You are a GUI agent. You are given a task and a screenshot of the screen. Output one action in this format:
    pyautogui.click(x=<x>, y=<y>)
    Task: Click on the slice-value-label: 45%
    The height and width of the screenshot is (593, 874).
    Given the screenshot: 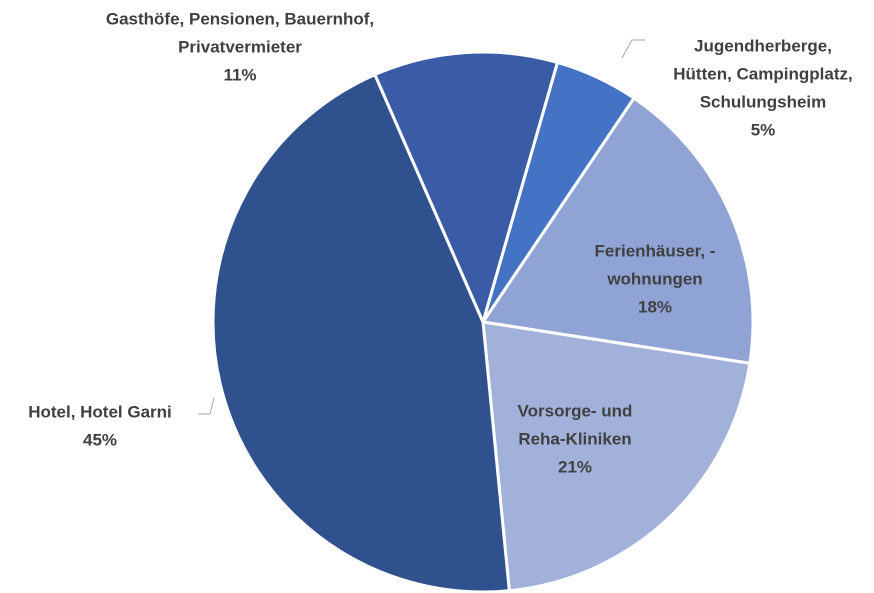 What is the action you would take?
    pyautogui.click(x=100, y=439)
    